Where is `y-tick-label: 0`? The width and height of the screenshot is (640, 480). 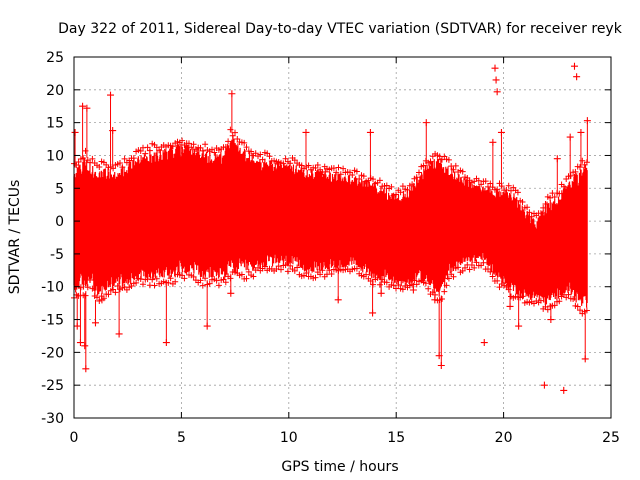
y-tick-label: 0 is located at coordinates (59, 222).